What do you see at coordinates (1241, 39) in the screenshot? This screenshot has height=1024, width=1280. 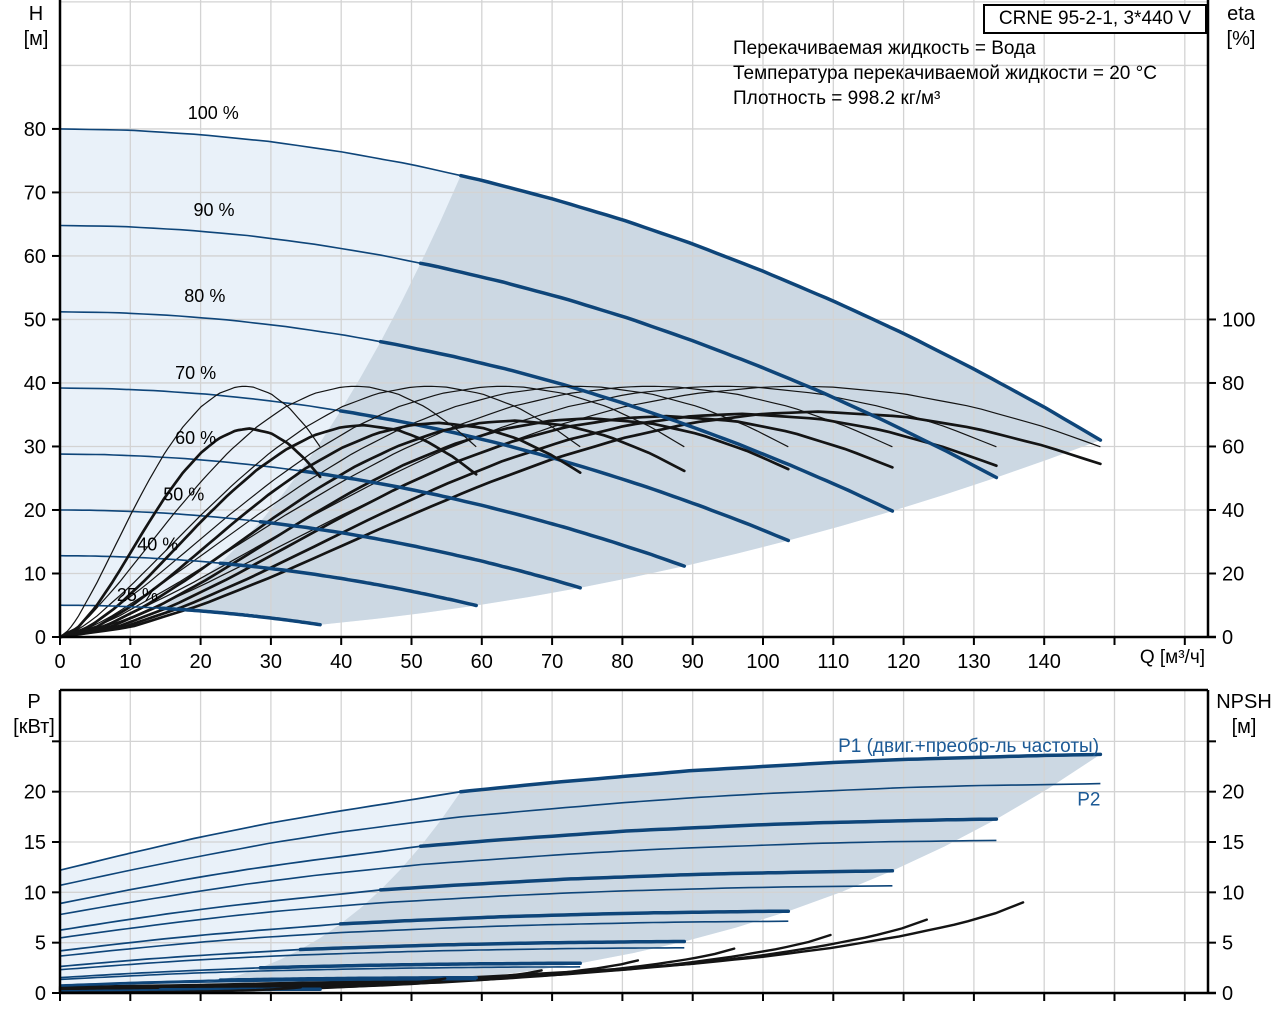 I see `eta-axis-unit-units: [%]` at bounding box center [1241, 39].